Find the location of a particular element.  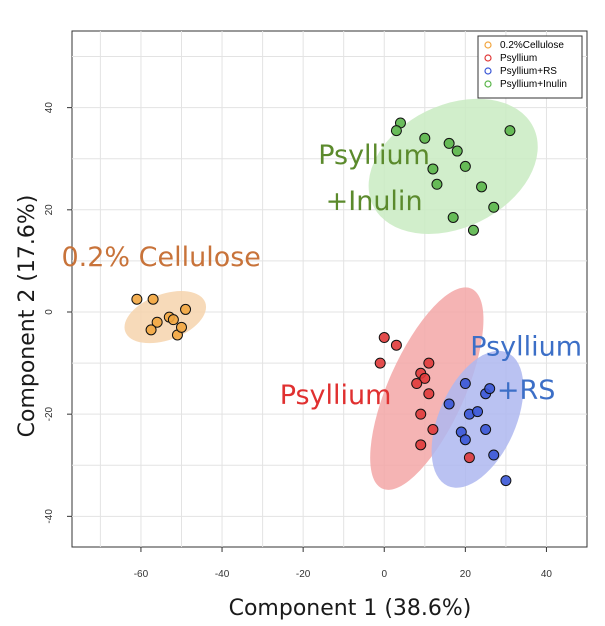

x-tick-label: 40 is located at coordinates (547, 574).